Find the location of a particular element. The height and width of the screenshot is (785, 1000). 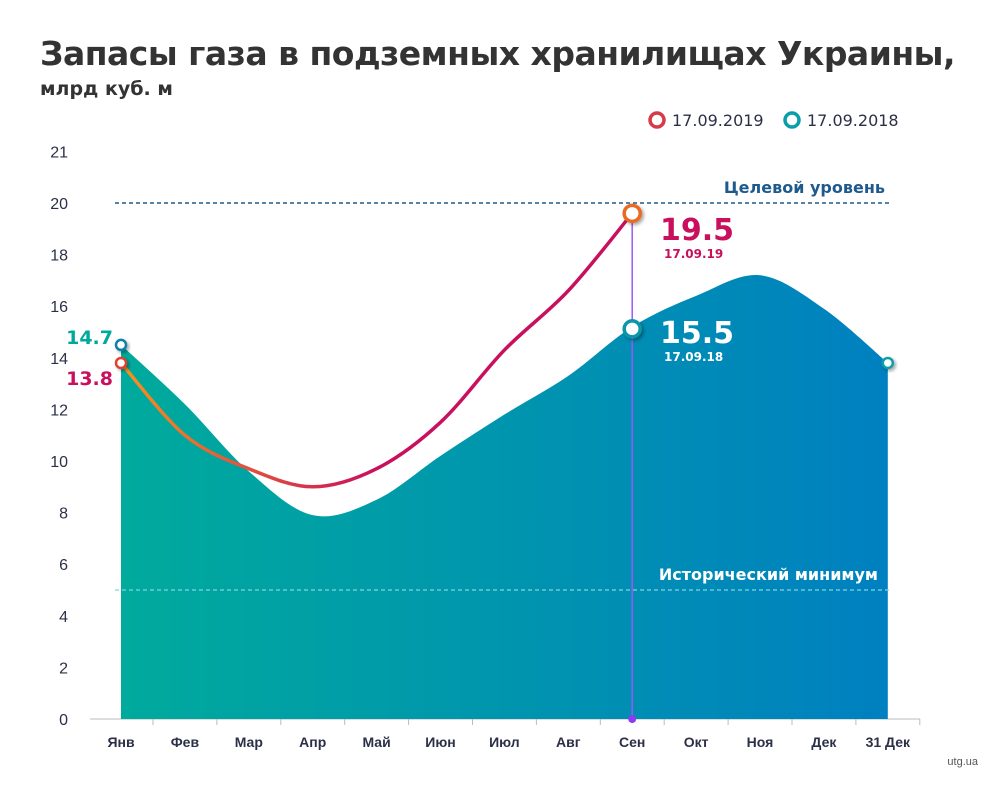

target-level-label: Целевой уровень is located at coordinates (804, 187).